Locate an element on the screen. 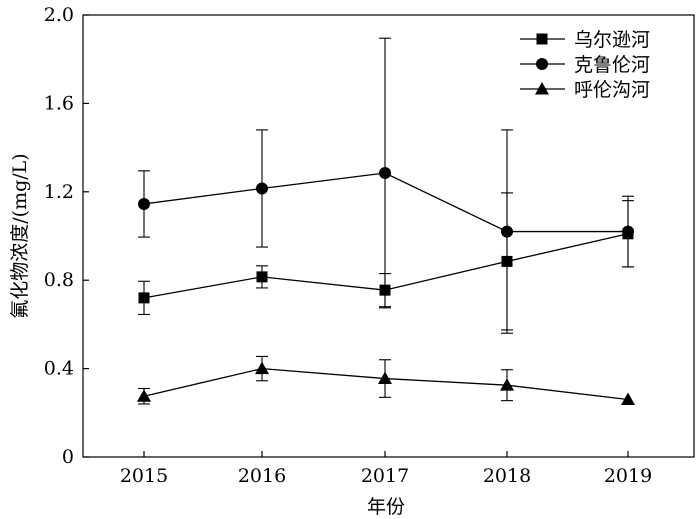 The image size is (700, 519). y-tick-label: 0.4 is located at coordinates (59, 369).